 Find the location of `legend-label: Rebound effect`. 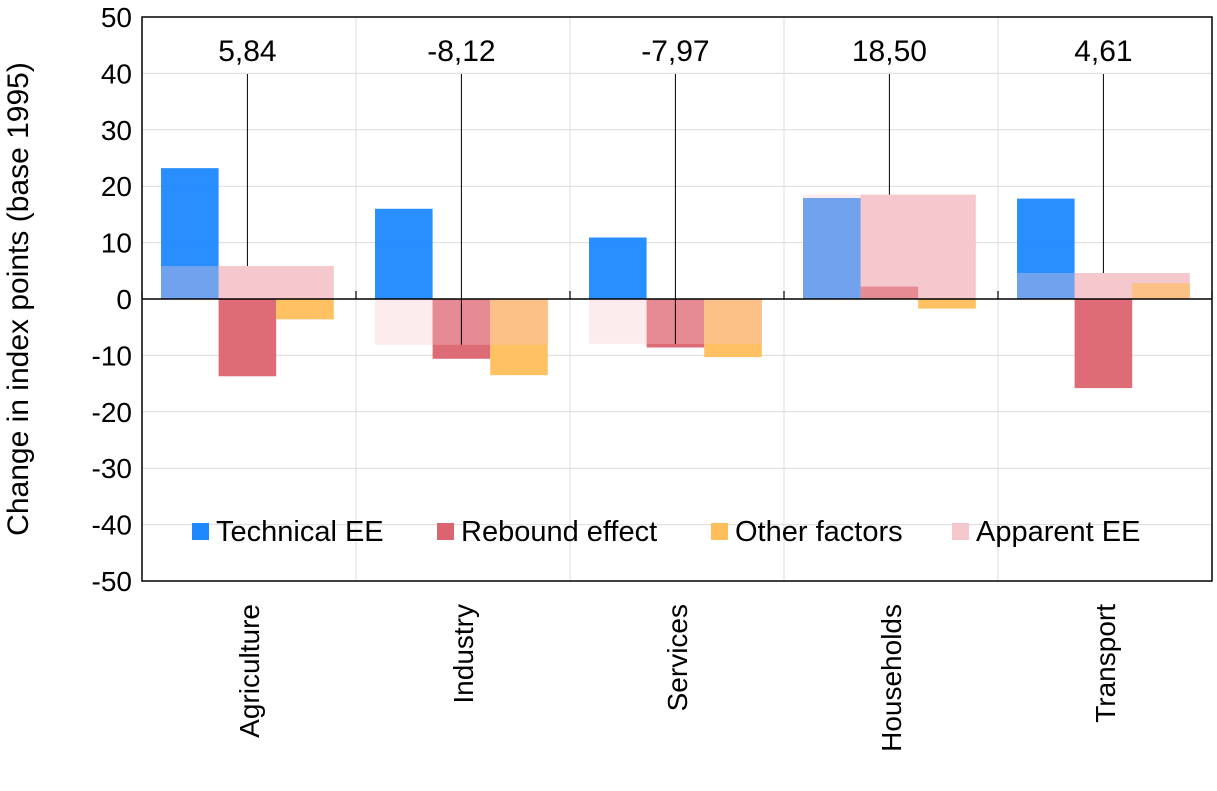

legend-label: Rebound effect is located at coordinates (559, 532).